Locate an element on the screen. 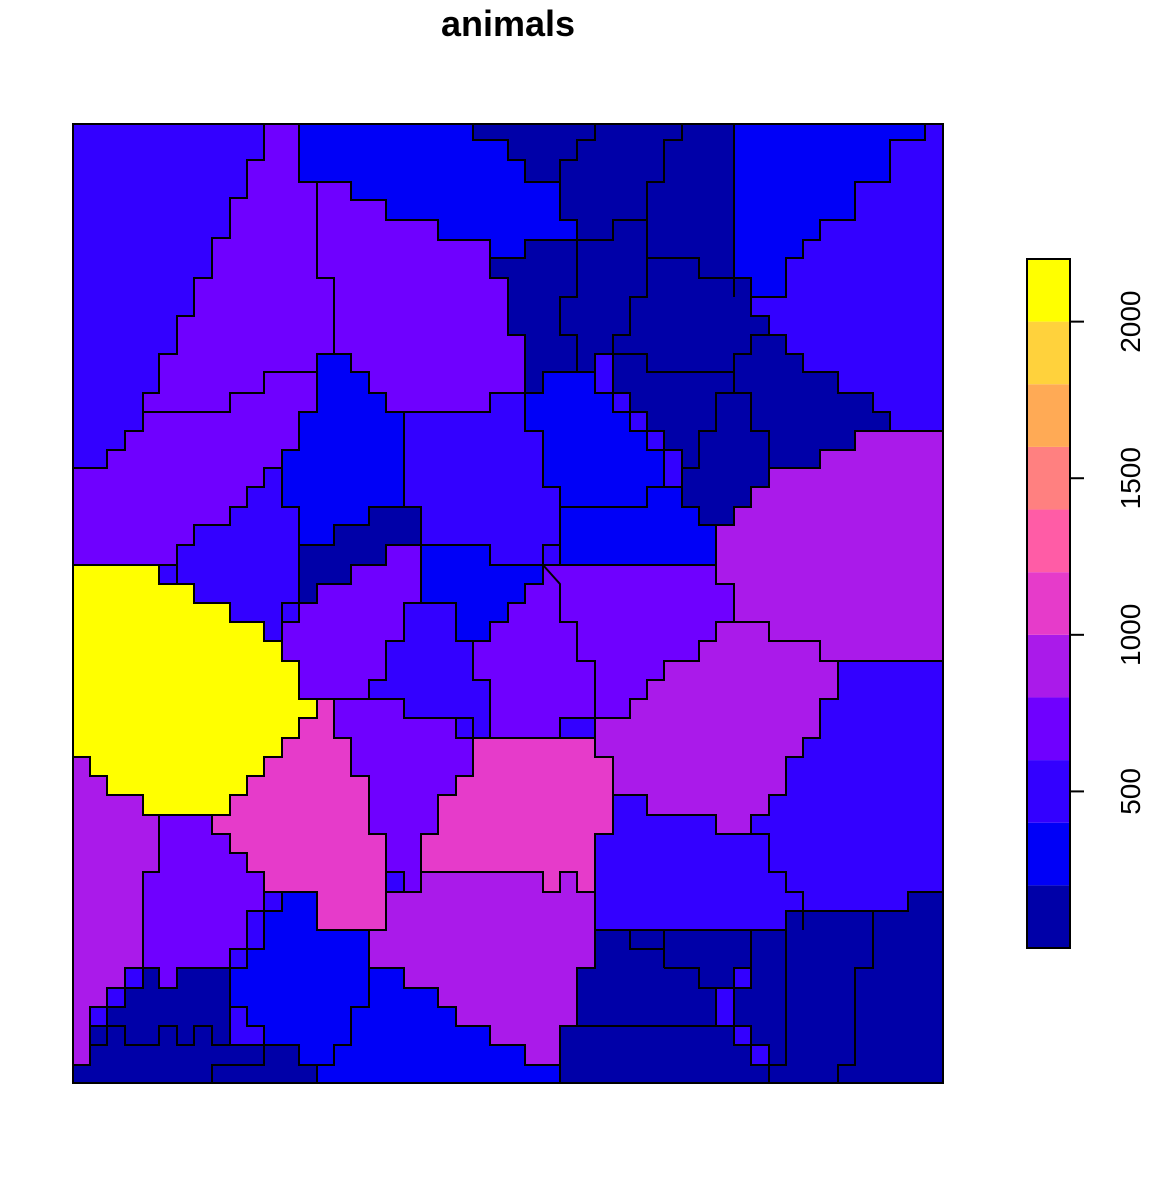  legend: 500 1000 1500 2000 is located at coordinates (1086, 603).